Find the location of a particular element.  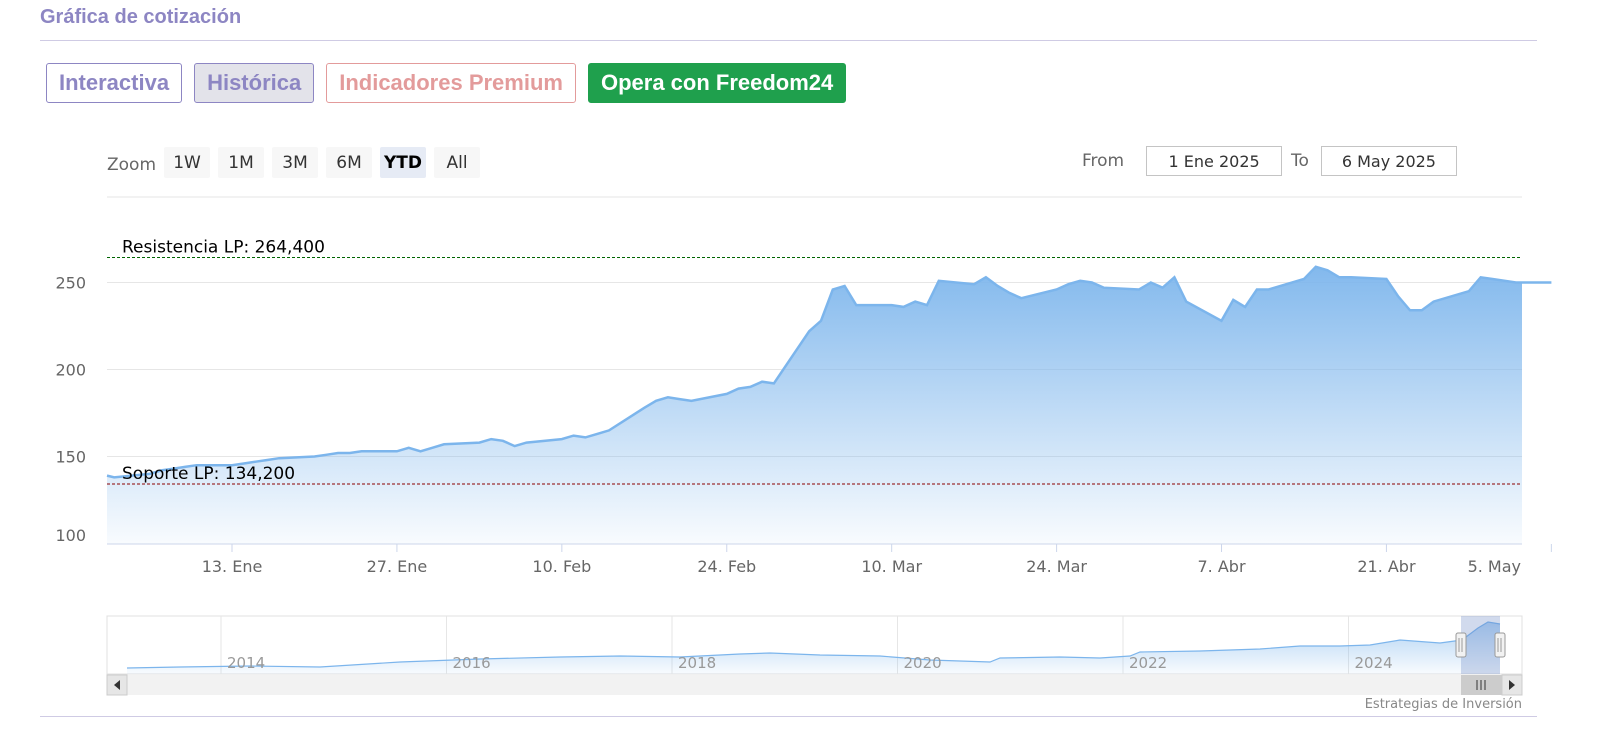

range-from: From is located at coordinates (1182, 161).